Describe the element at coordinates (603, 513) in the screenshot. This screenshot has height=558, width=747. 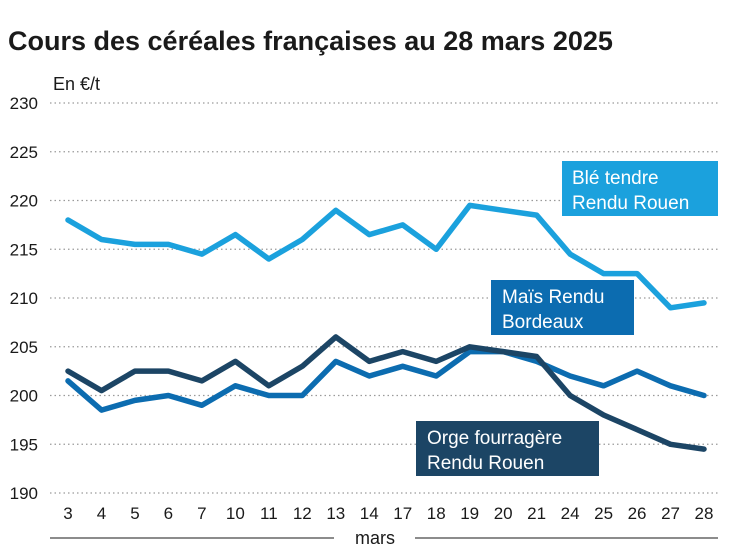
I see `x-tick-label: 25` at that location.